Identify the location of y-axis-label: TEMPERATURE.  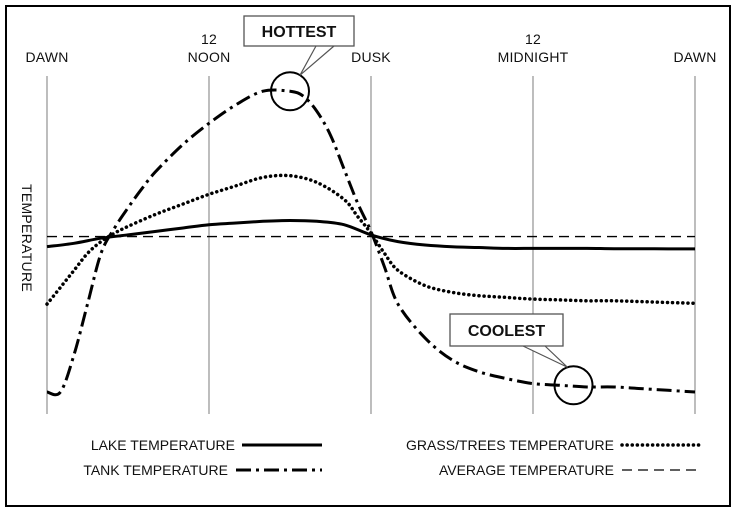
(27, 238).